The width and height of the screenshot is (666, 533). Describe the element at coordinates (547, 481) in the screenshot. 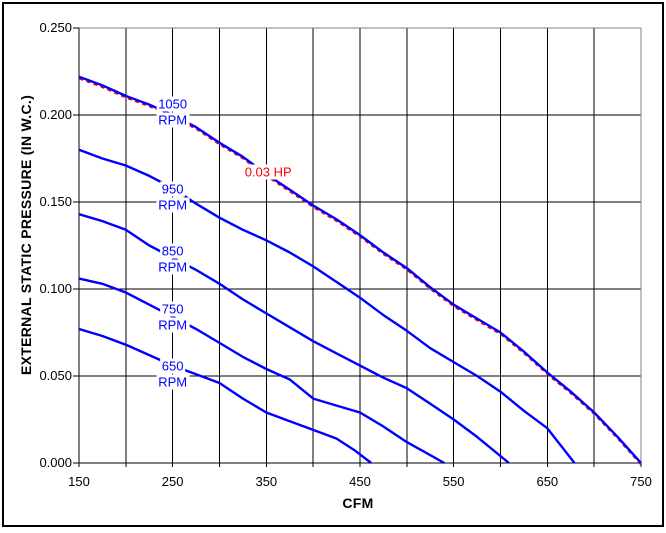

I see `x-tick-label: 650` at that location.